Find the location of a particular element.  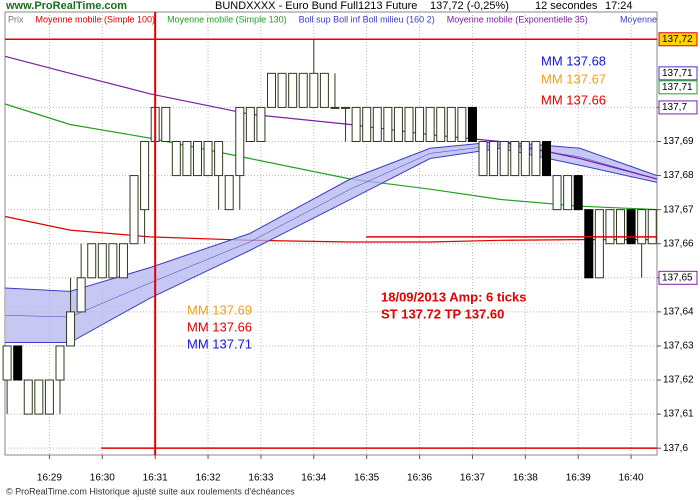

x-tick-label: 16:40 is located at coordinates (631, 478).